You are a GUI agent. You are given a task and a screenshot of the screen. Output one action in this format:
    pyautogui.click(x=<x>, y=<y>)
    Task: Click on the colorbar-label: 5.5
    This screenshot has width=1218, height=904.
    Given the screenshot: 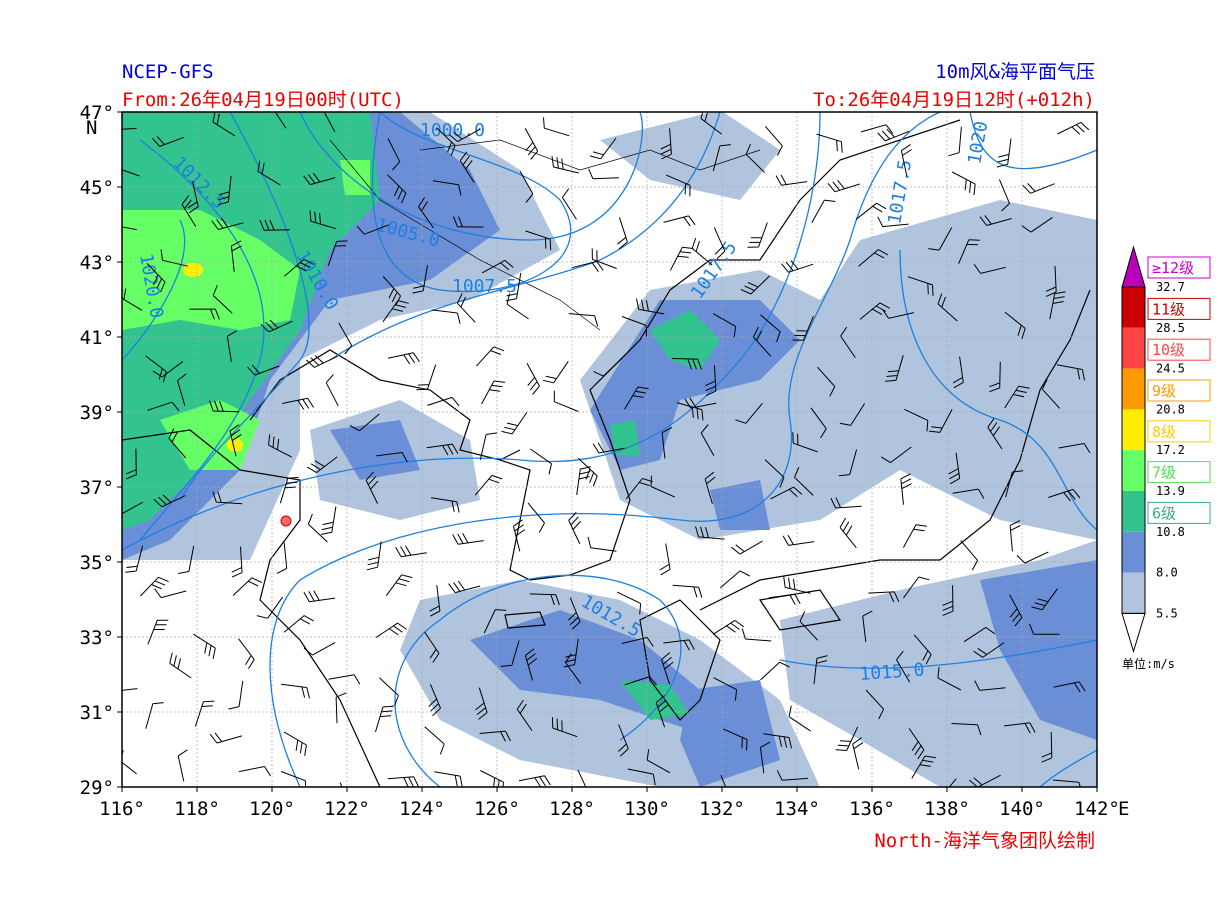 What is the action you would take?
    pyautogui.click(x=1167, y=613)
    